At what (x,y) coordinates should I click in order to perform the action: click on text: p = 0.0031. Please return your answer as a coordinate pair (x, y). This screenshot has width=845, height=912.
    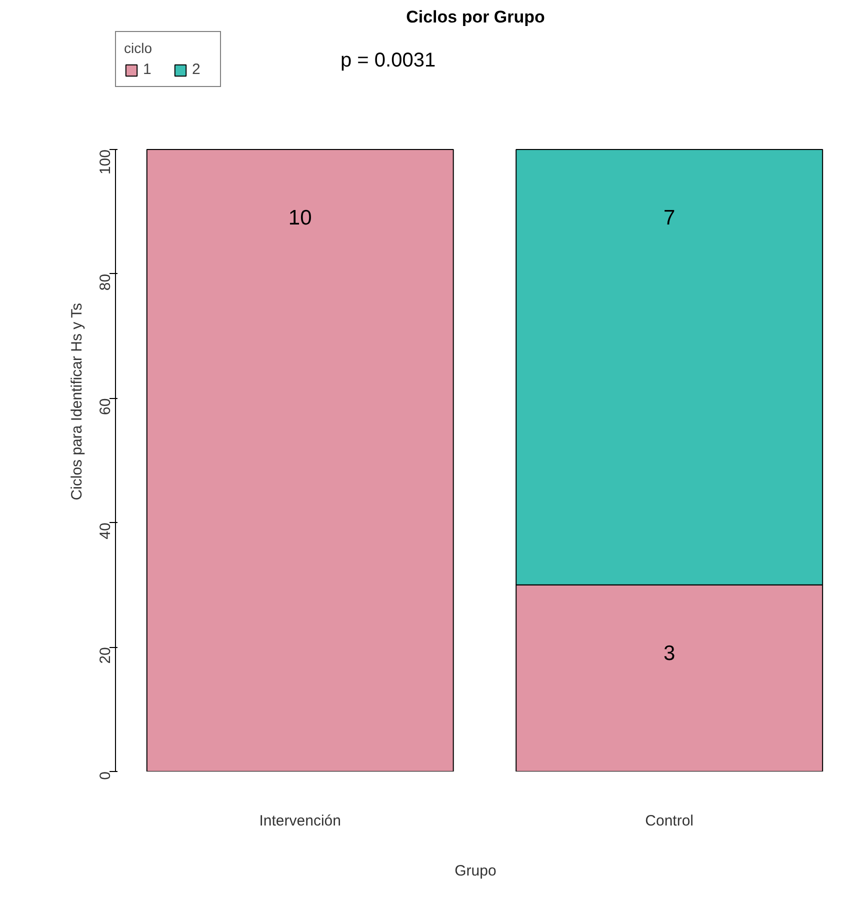
    Looking at the image, I should click on (388, 61).